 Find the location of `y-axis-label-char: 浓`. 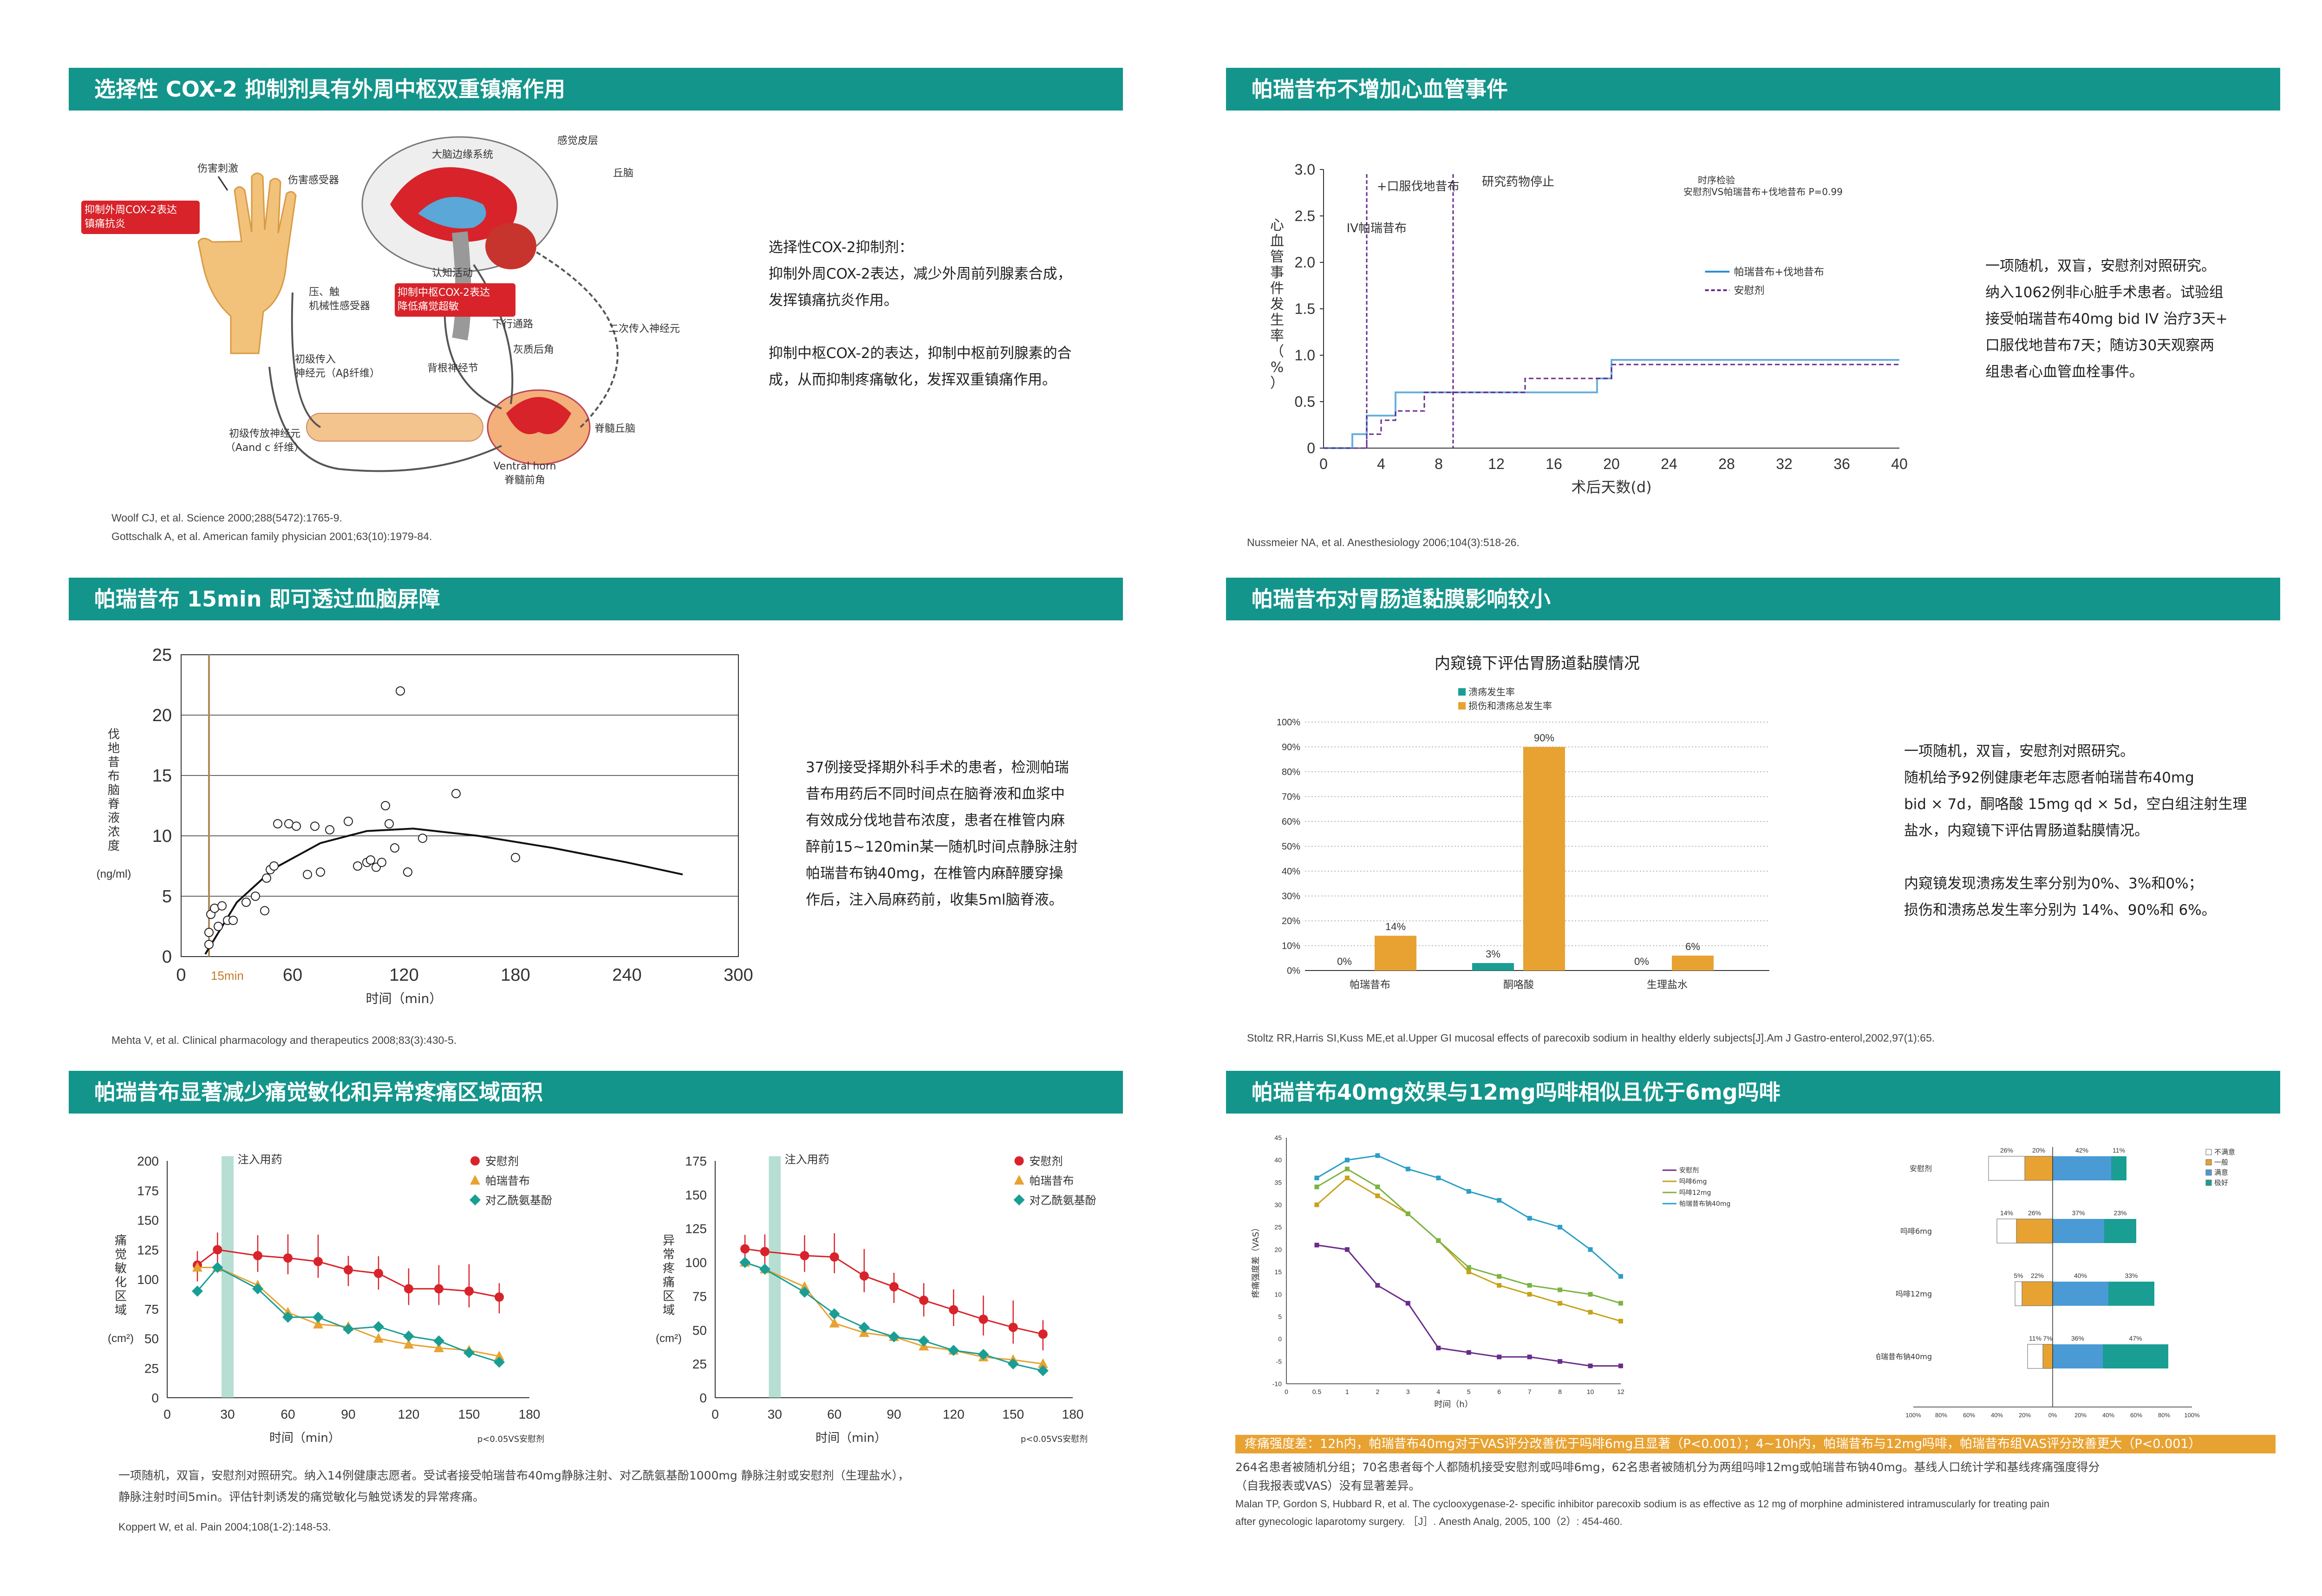

y-axis-label-char: 浓 is located at coordinates (114, 832).